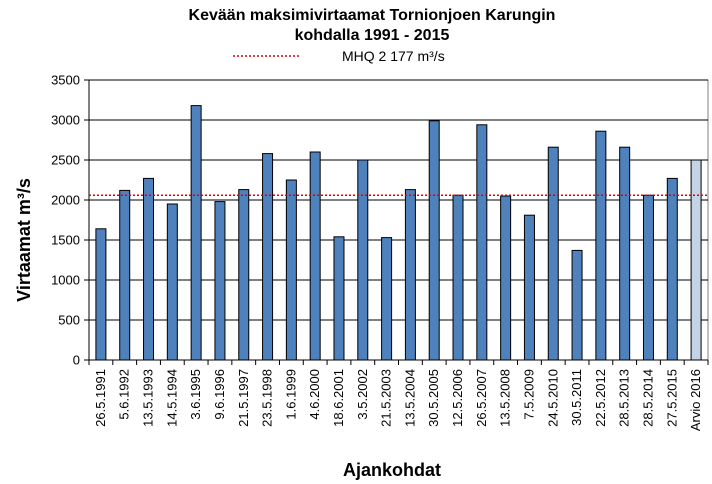 This screenshot has width=712, height=484. What do you see at coordinates (552, 398) in the screenshot?
I see `x-tick-label: 24.5.2010` at bounding box center [552, 398].